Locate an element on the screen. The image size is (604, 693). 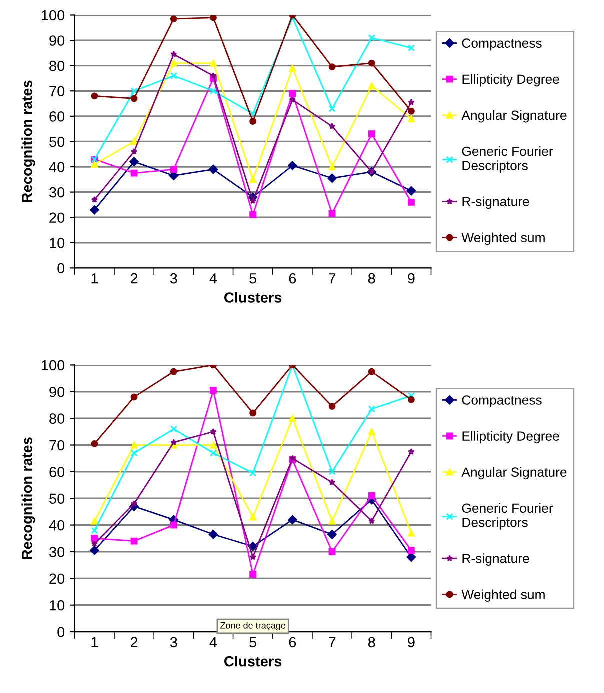
annotation: Zone de traçage is located at coordinates (253, 626).